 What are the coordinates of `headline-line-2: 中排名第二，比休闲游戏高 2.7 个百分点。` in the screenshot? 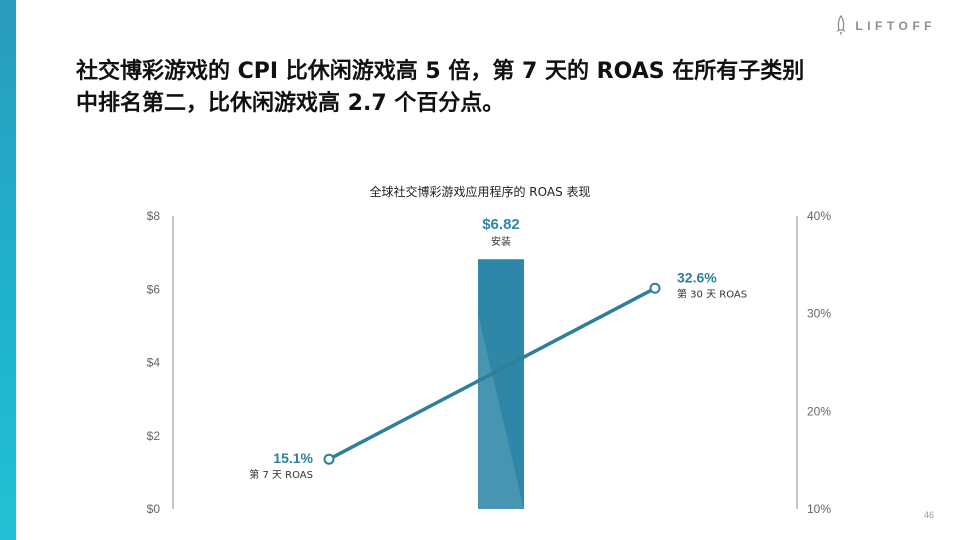 It's located at (290, 103).